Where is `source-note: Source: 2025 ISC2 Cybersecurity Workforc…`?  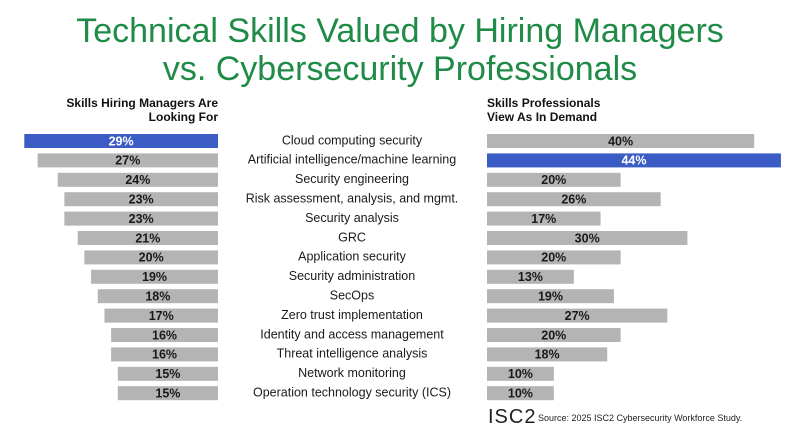
source-note: Source: 2025 ISC2 Cybersecurity Workforc… is located at coordinates (640, 418).